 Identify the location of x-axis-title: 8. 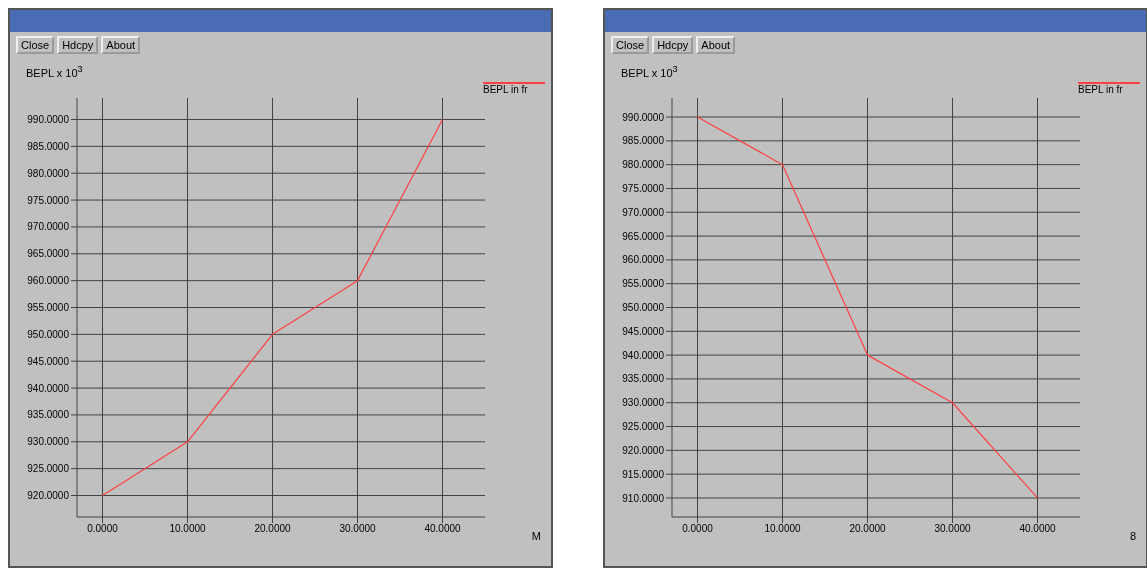
(1132, 536).